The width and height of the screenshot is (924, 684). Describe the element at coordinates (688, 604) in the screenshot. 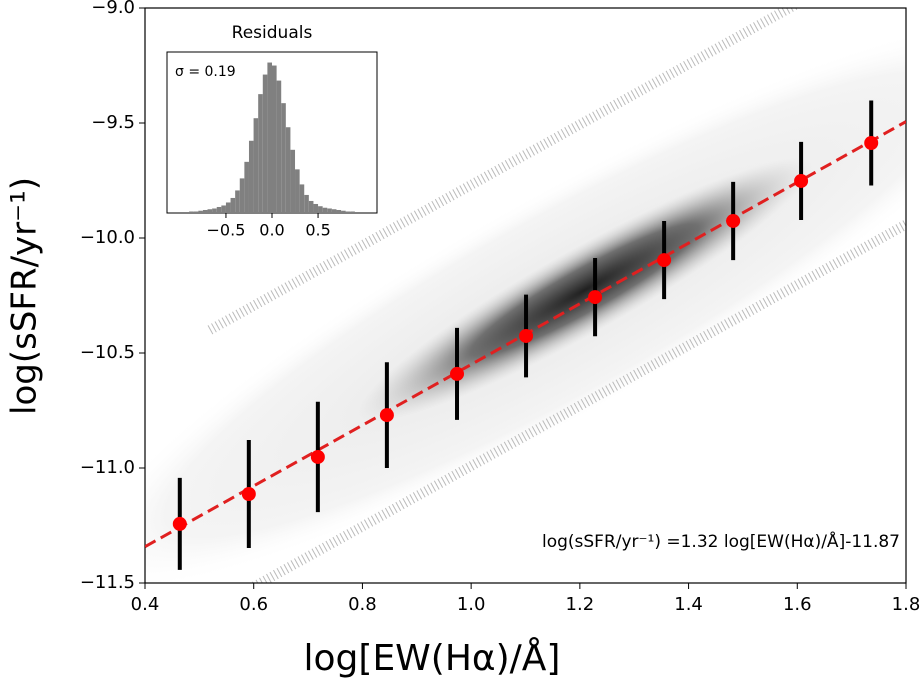

I see `x-tick-label: 1.4` at that location.